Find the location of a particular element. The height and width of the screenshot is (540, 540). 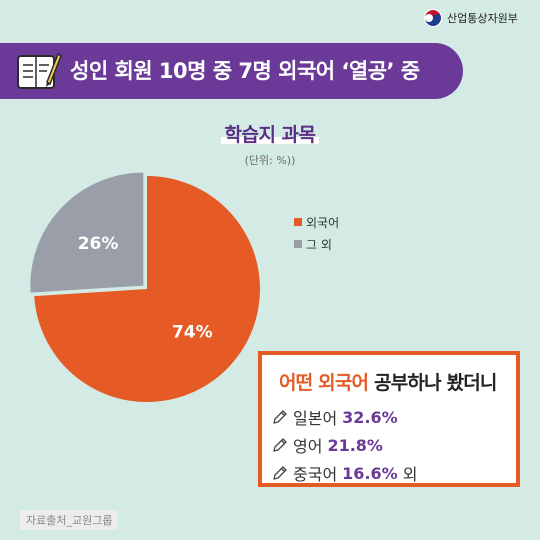

ministry-logo: 산업통상자원부 is located at coordinates (471, 18).